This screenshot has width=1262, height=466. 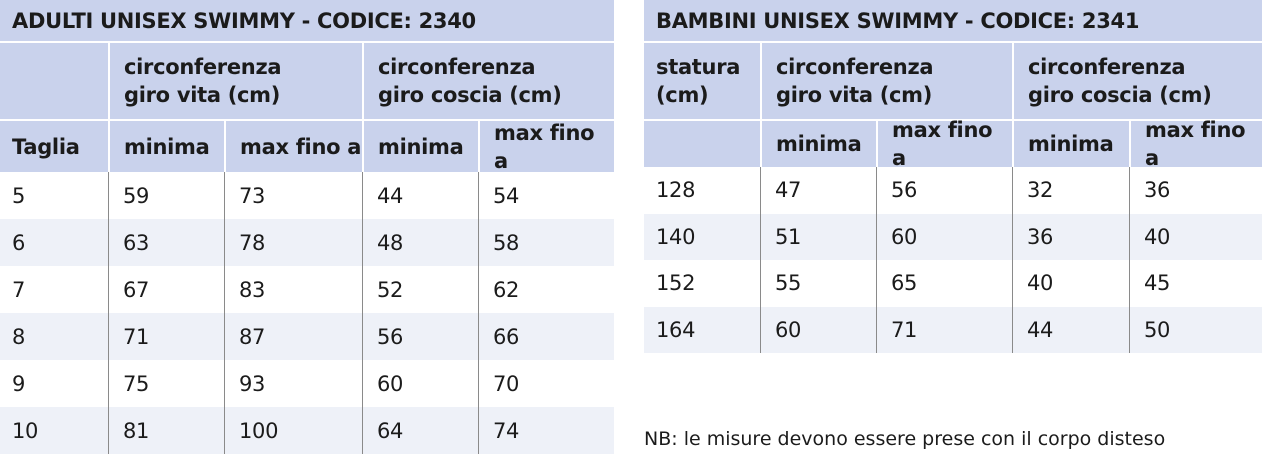 What do you see at coordinates (546, 383) in the screenshot?
I see `table-cell: 70` at bounding box center [546, 383].